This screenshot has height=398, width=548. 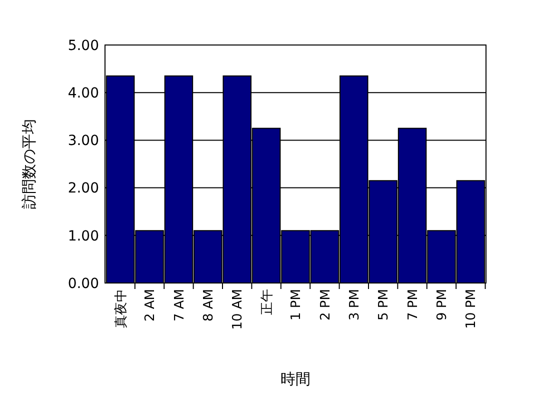 I want to click on x-tick-label: 7 AM, so click(x=180, y=305).